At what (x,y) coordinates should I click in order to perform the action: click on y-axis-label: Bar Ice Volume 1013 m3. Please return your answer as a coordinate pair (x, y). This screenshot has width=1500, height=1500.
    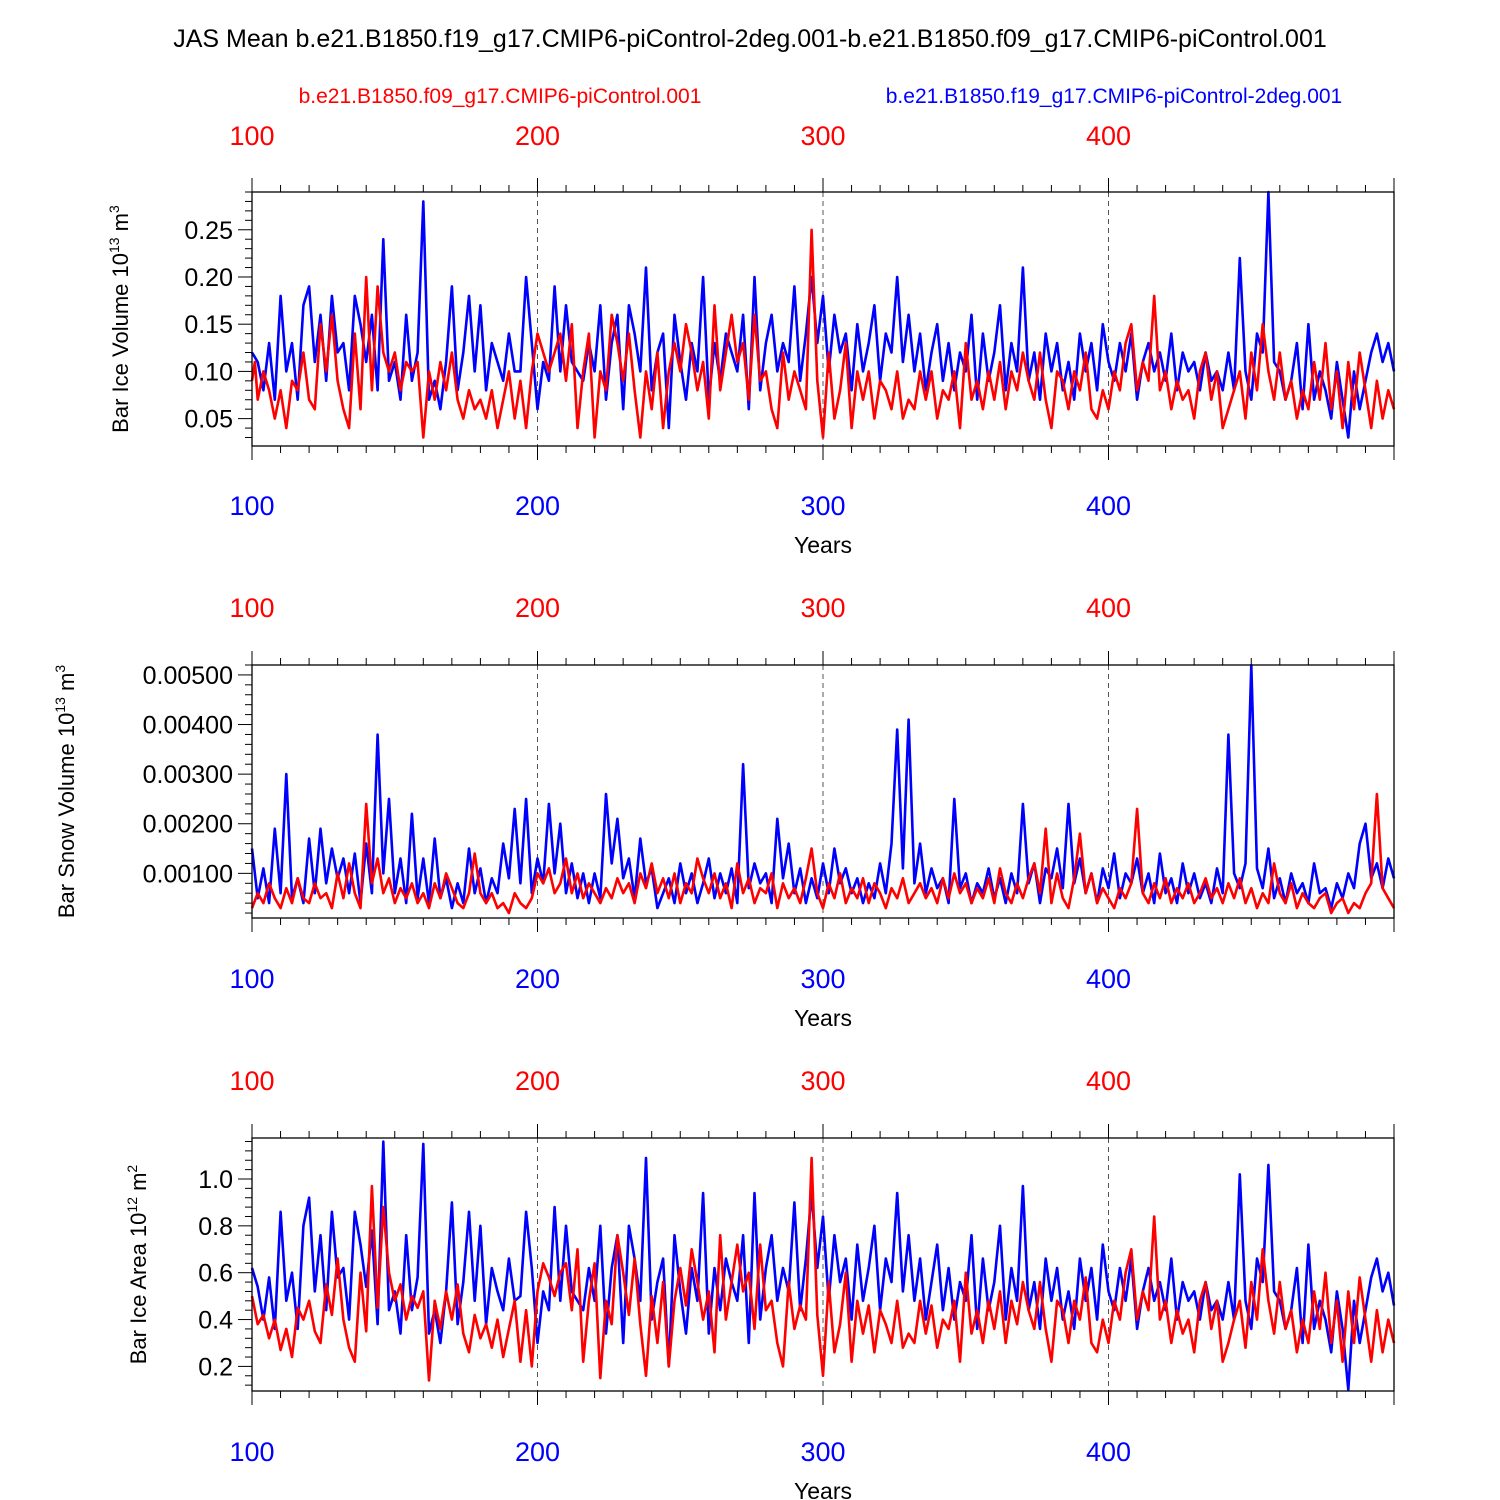
    Looking at the image, I should click on (119, 319).